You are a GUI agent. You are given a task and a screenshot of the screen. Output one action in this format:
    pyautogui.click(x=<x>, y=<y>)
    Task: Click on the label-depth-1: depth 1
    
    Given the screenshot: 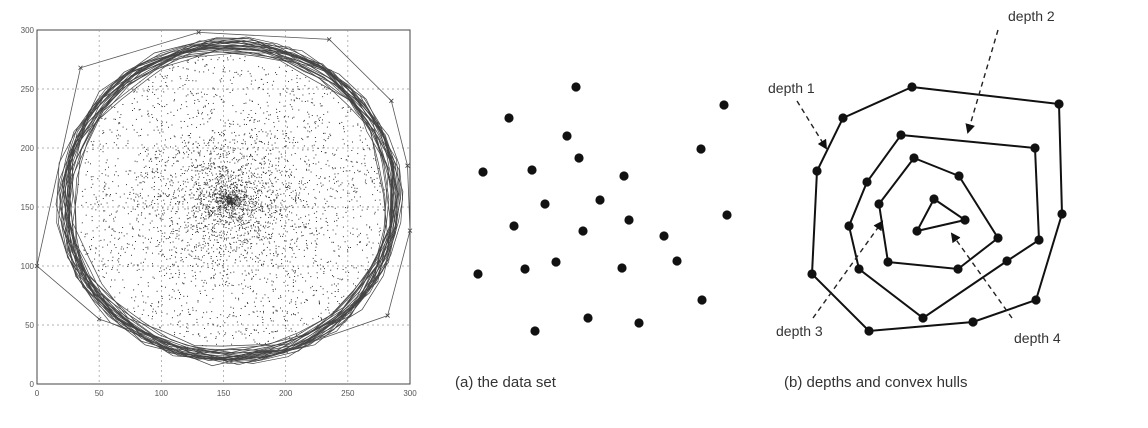 What is the action you would take?
    pyautogui.click(x=791, y=88)
    